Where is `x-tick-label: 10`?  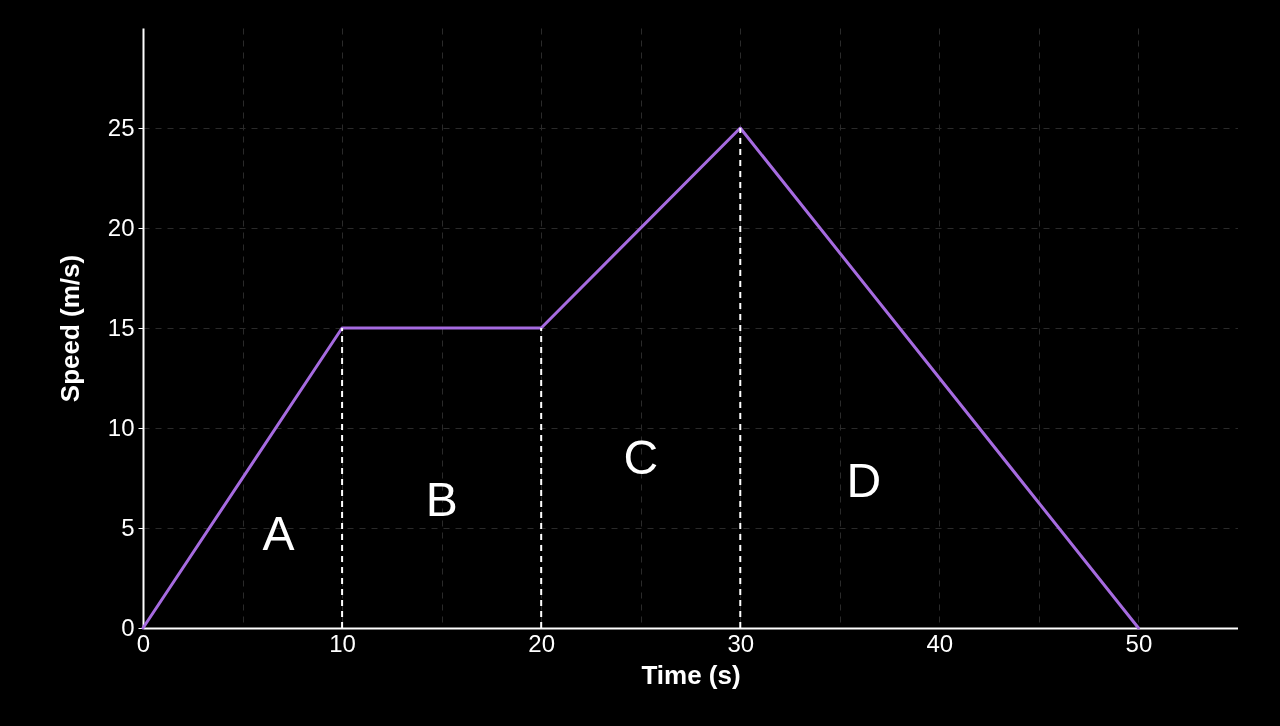
x-tick-label: 10 is located at coordinates (342, 643).